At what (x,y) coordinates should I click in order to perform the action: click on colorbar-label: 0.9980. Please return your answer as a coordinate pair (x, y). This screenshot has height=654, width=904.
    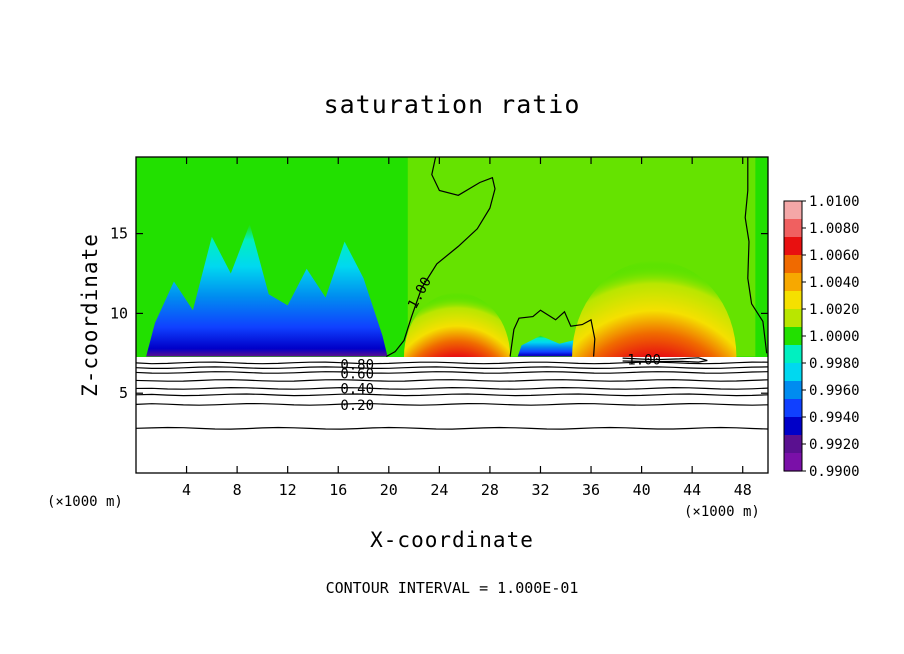
    Looking at the image, I should click on (834, 364).